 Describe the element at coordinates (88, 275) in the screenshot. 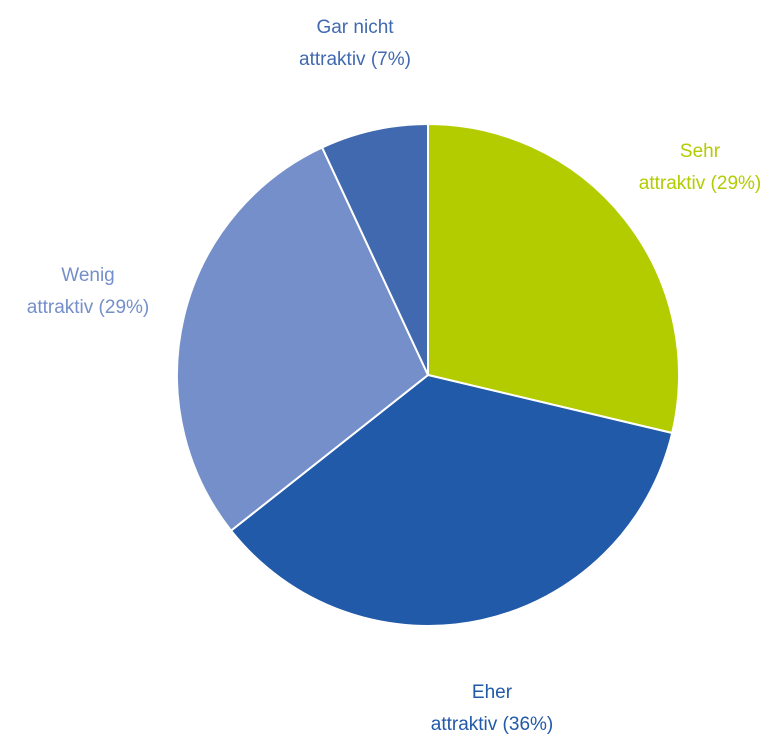

I see `slice-label-line: Wenig` at that location.